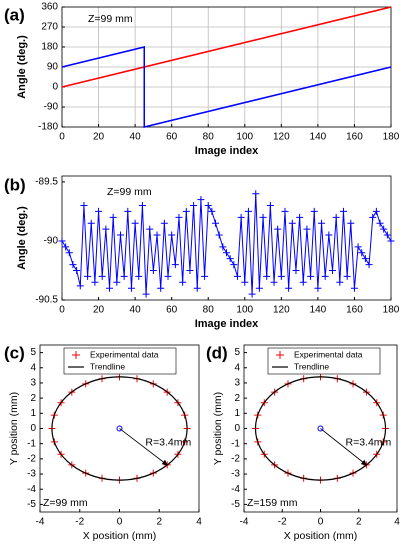  I want to click on trendline, so click(119, 428).